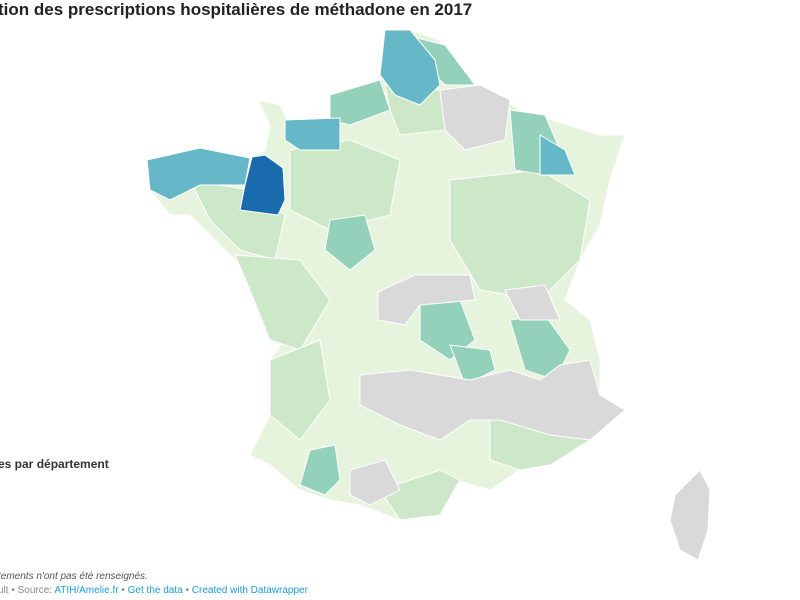 The height and width of the screenshot is (600, 800). Describe the element at coordinates (249, 590) in the screenshot. I see `datawrapper-link: Created with Datawrapper` at that location.